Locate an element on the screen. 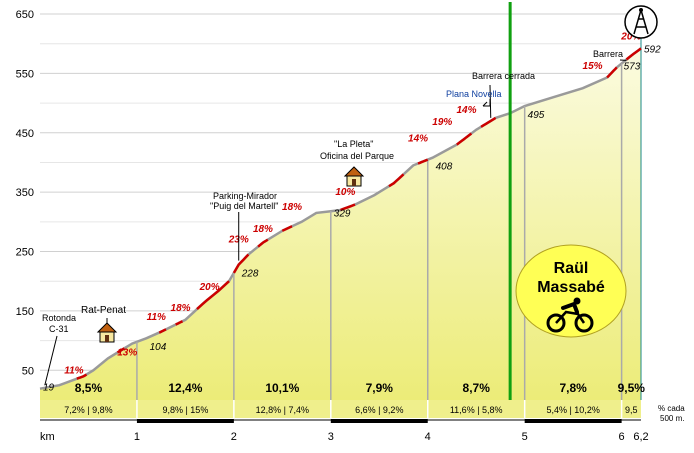 The height and width of the screenshot is (453, 694). km-avg-slope: 8,5% is located at coordinates (89, 388).